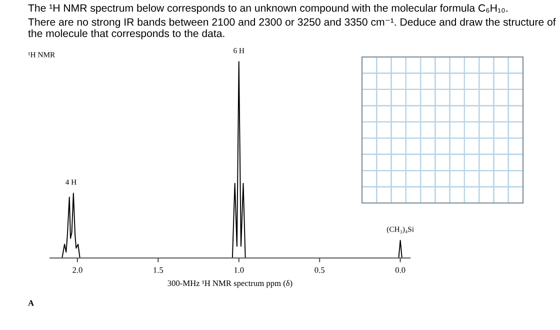 The width and height of the screenshot is (560, 330). Describe the element at coordinates (230, 284) in the screenshot. I see `x-axis-title: 300-MHz ¹H NMR spectrum ppm (δ)` at that location.